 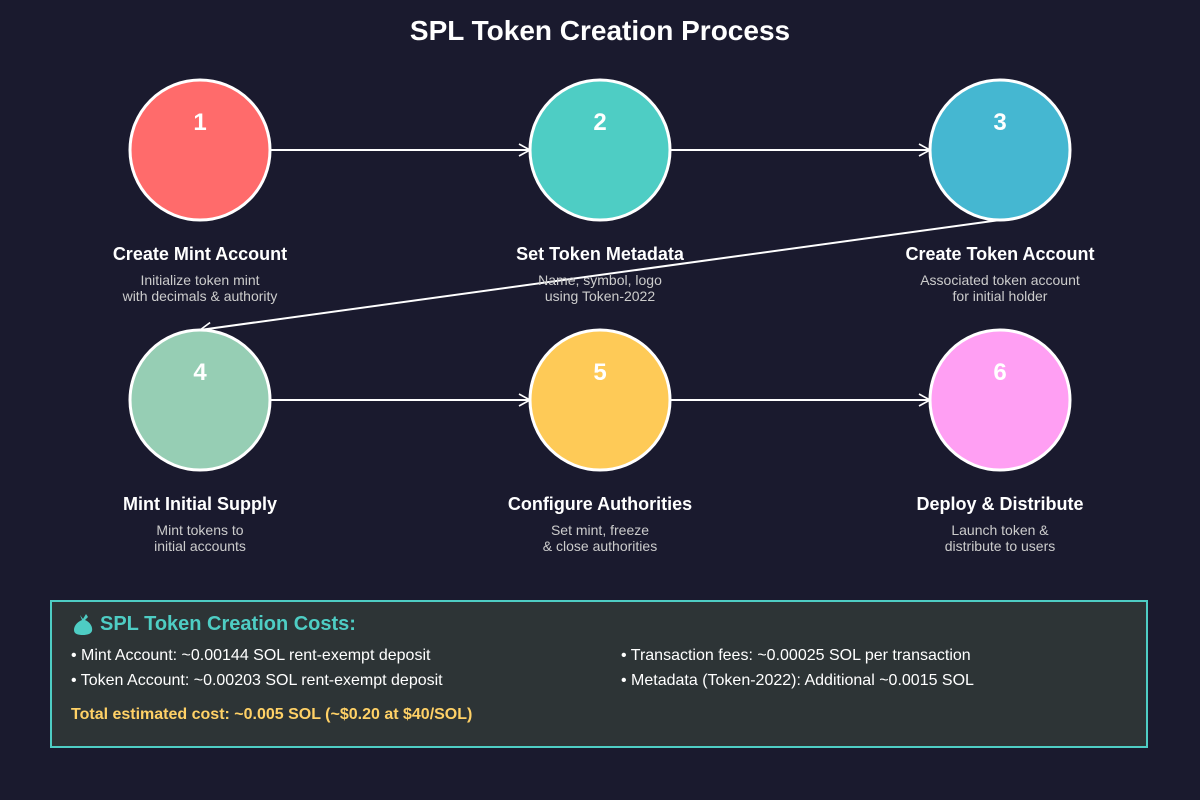 I want to click on step-2-desc-line1: Name, symbol, logo, so click(x=600, y=280).